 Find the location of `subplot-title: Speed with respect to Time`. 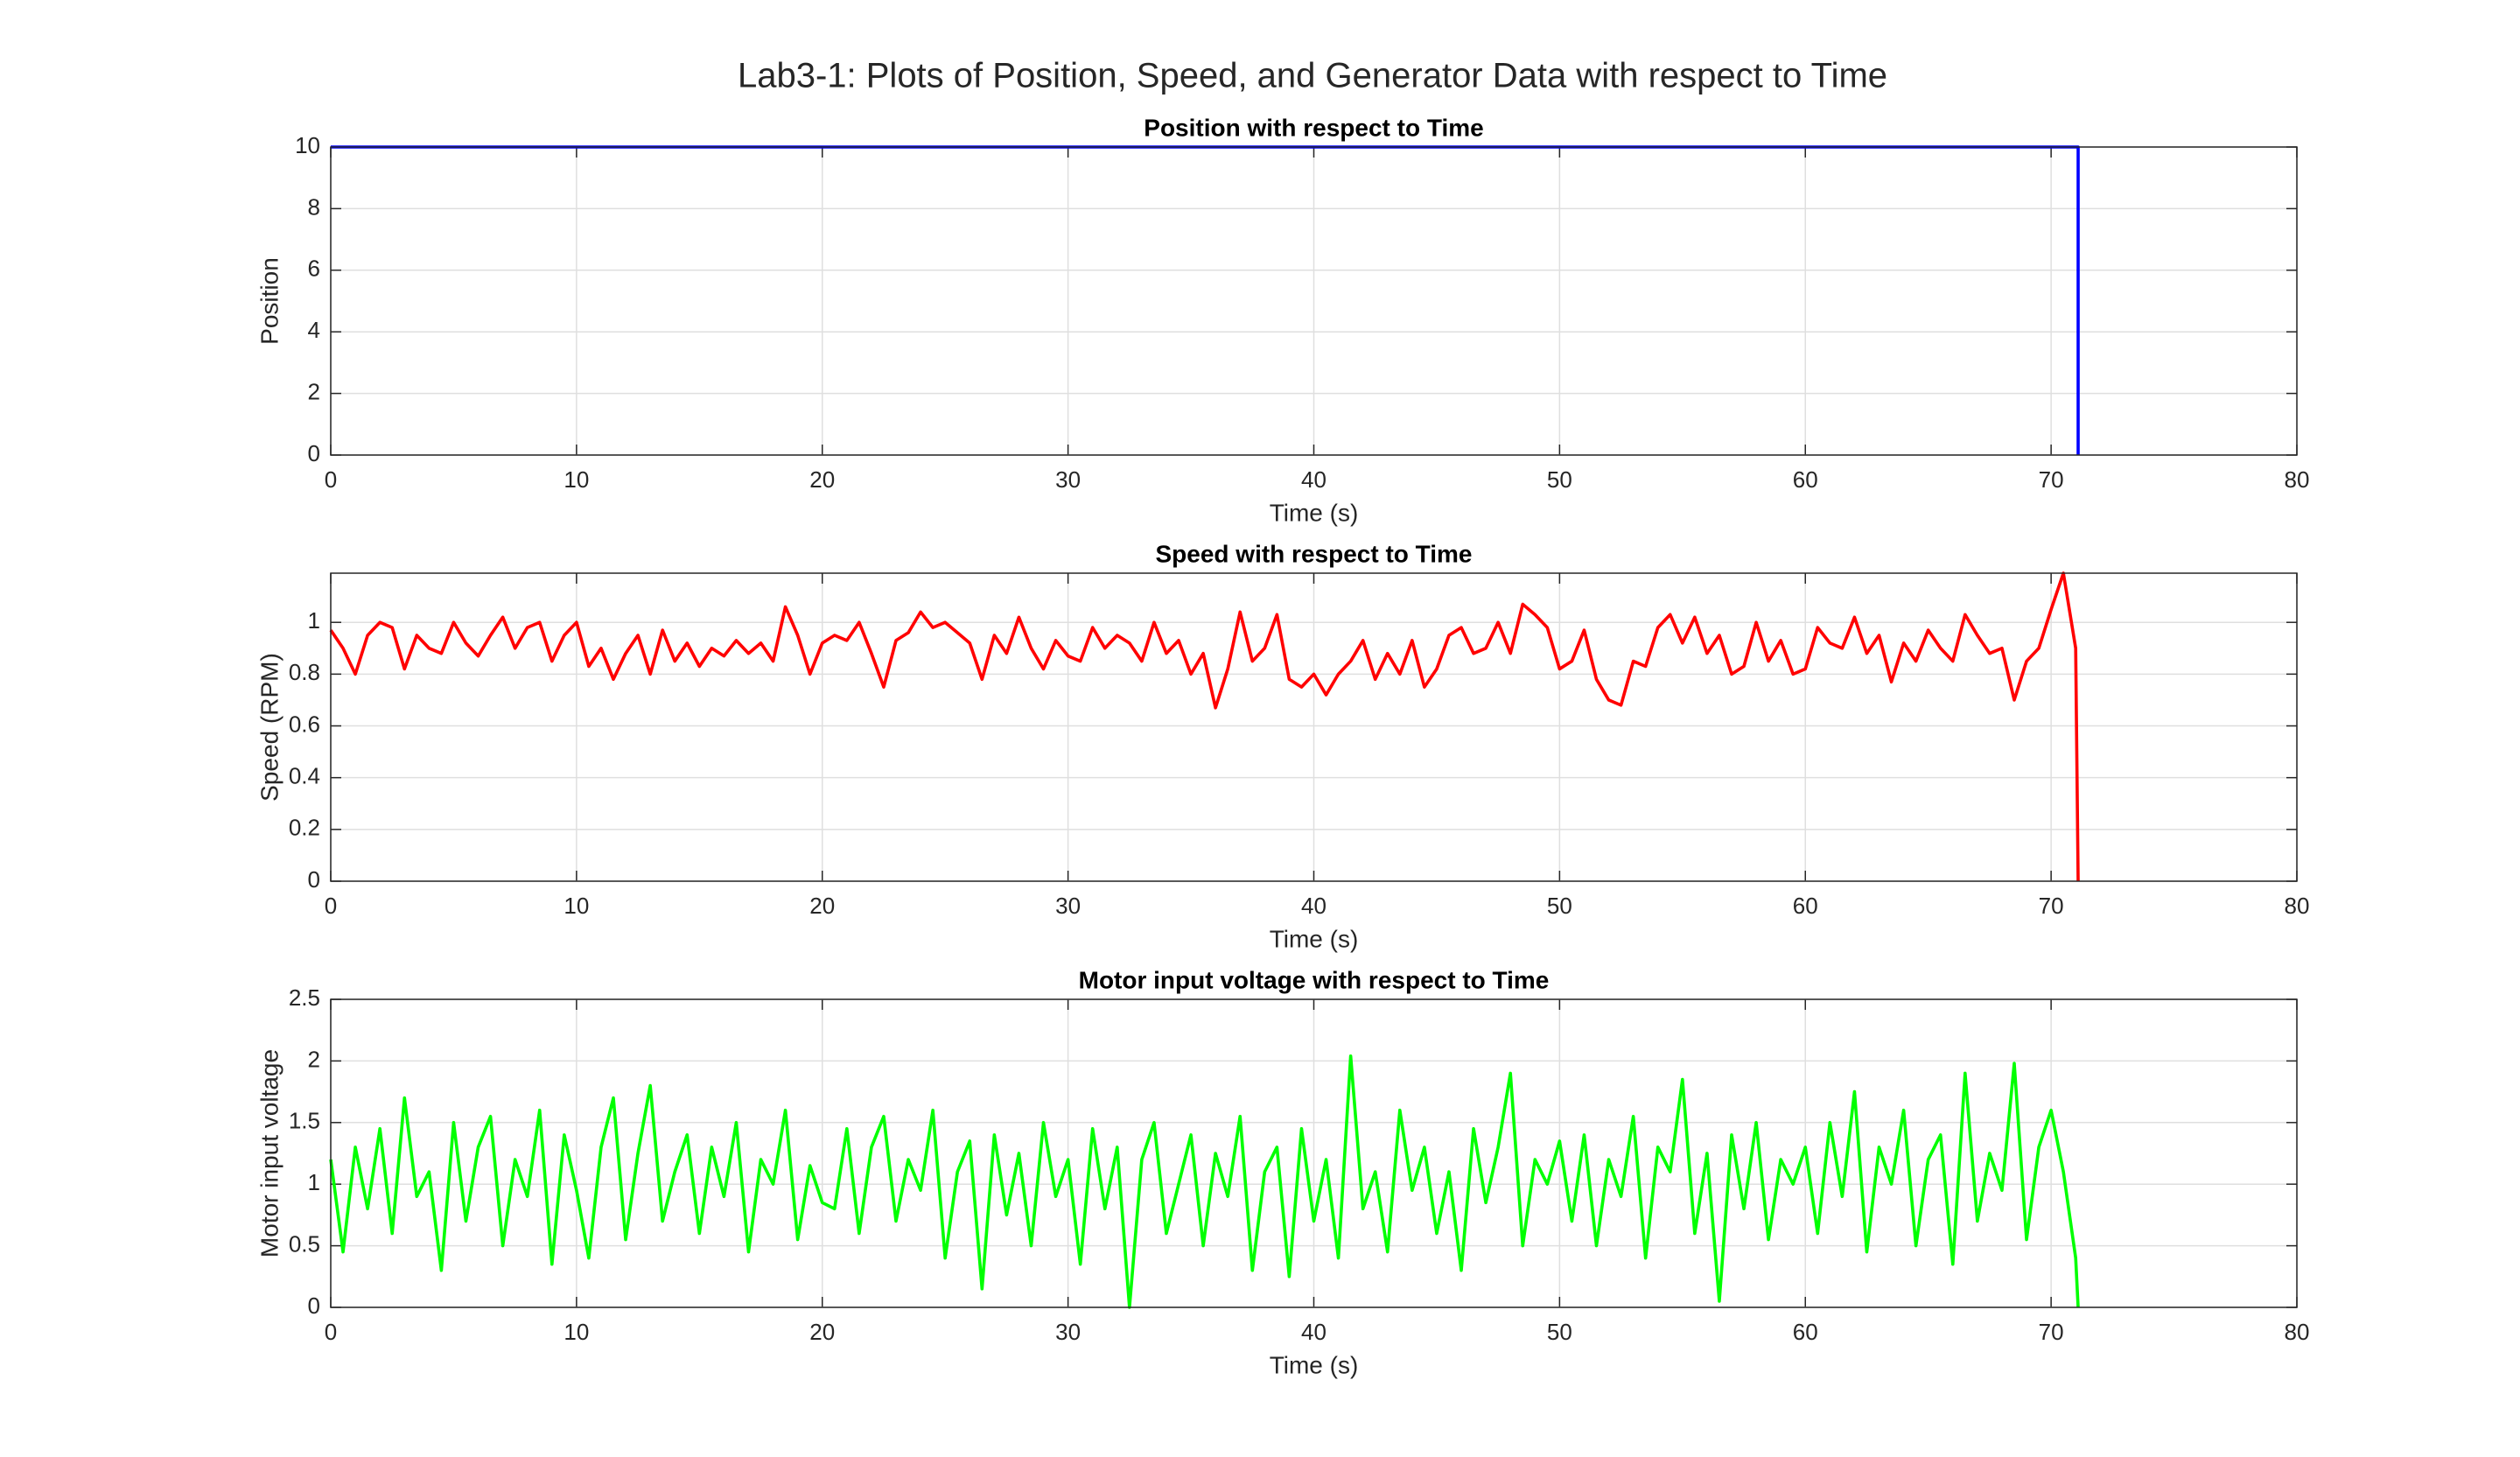

subplot-title: Speed with respect to Time is located at coordinates (1313, 553).